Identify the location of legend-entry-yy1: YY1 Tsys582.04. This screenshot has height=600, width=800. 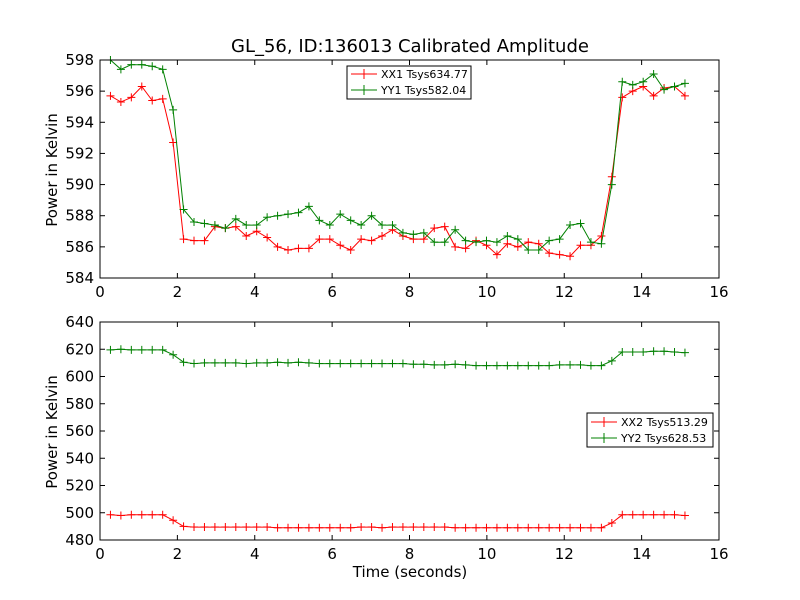
(423, 90).